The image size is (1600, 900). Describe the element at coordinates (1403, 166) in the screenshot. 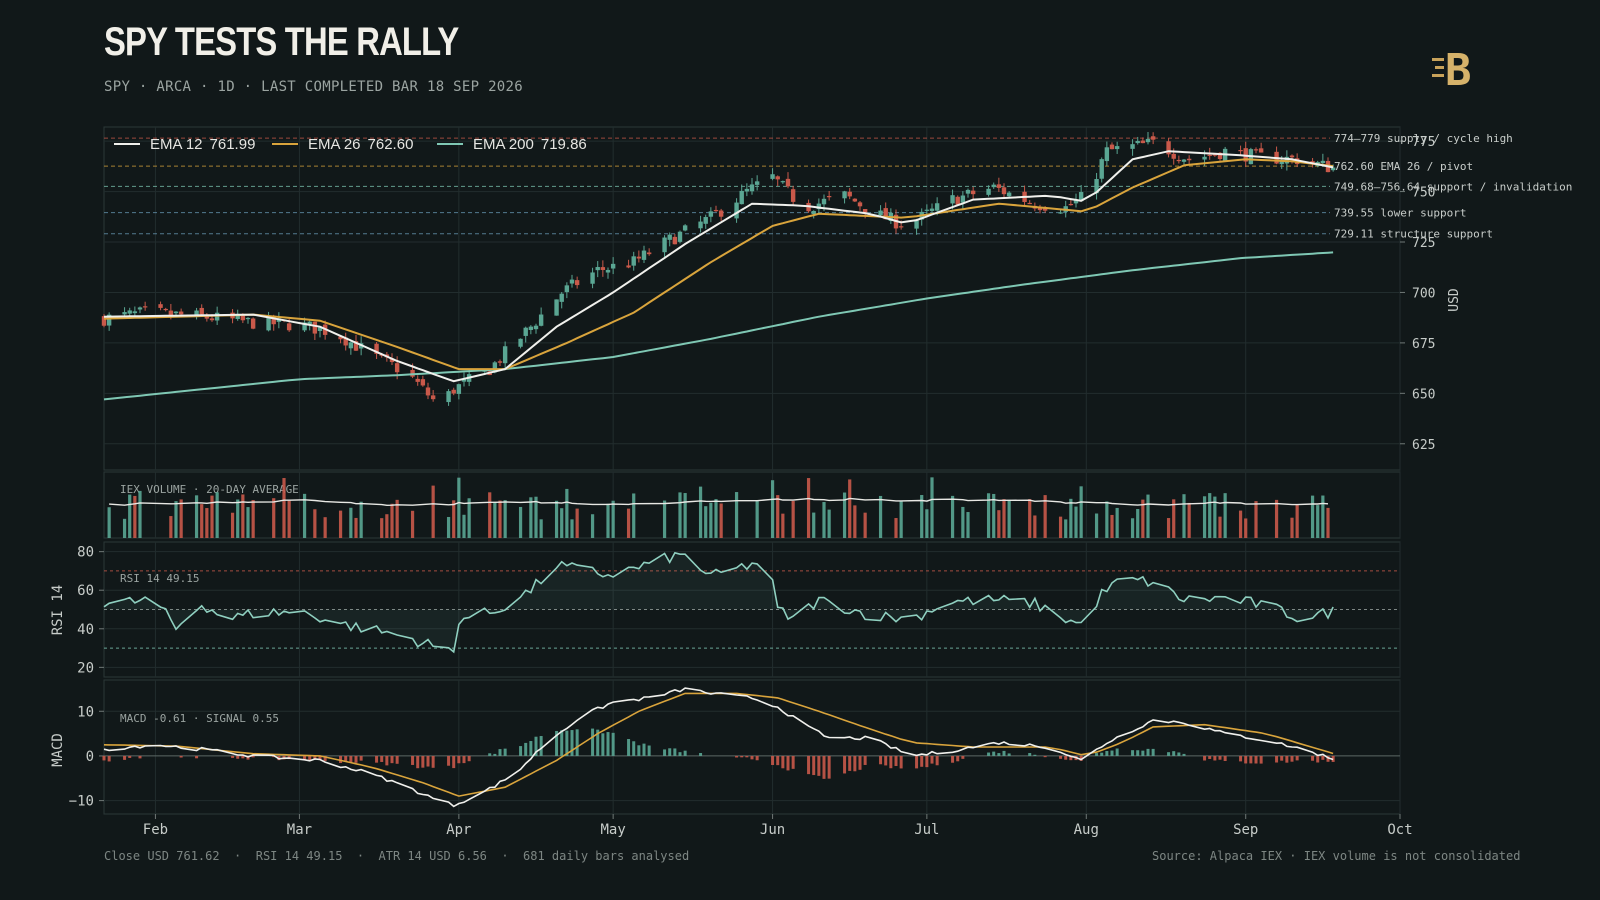

I see `price-level-label: 762.60 EMA 26 / pivot` at that location.